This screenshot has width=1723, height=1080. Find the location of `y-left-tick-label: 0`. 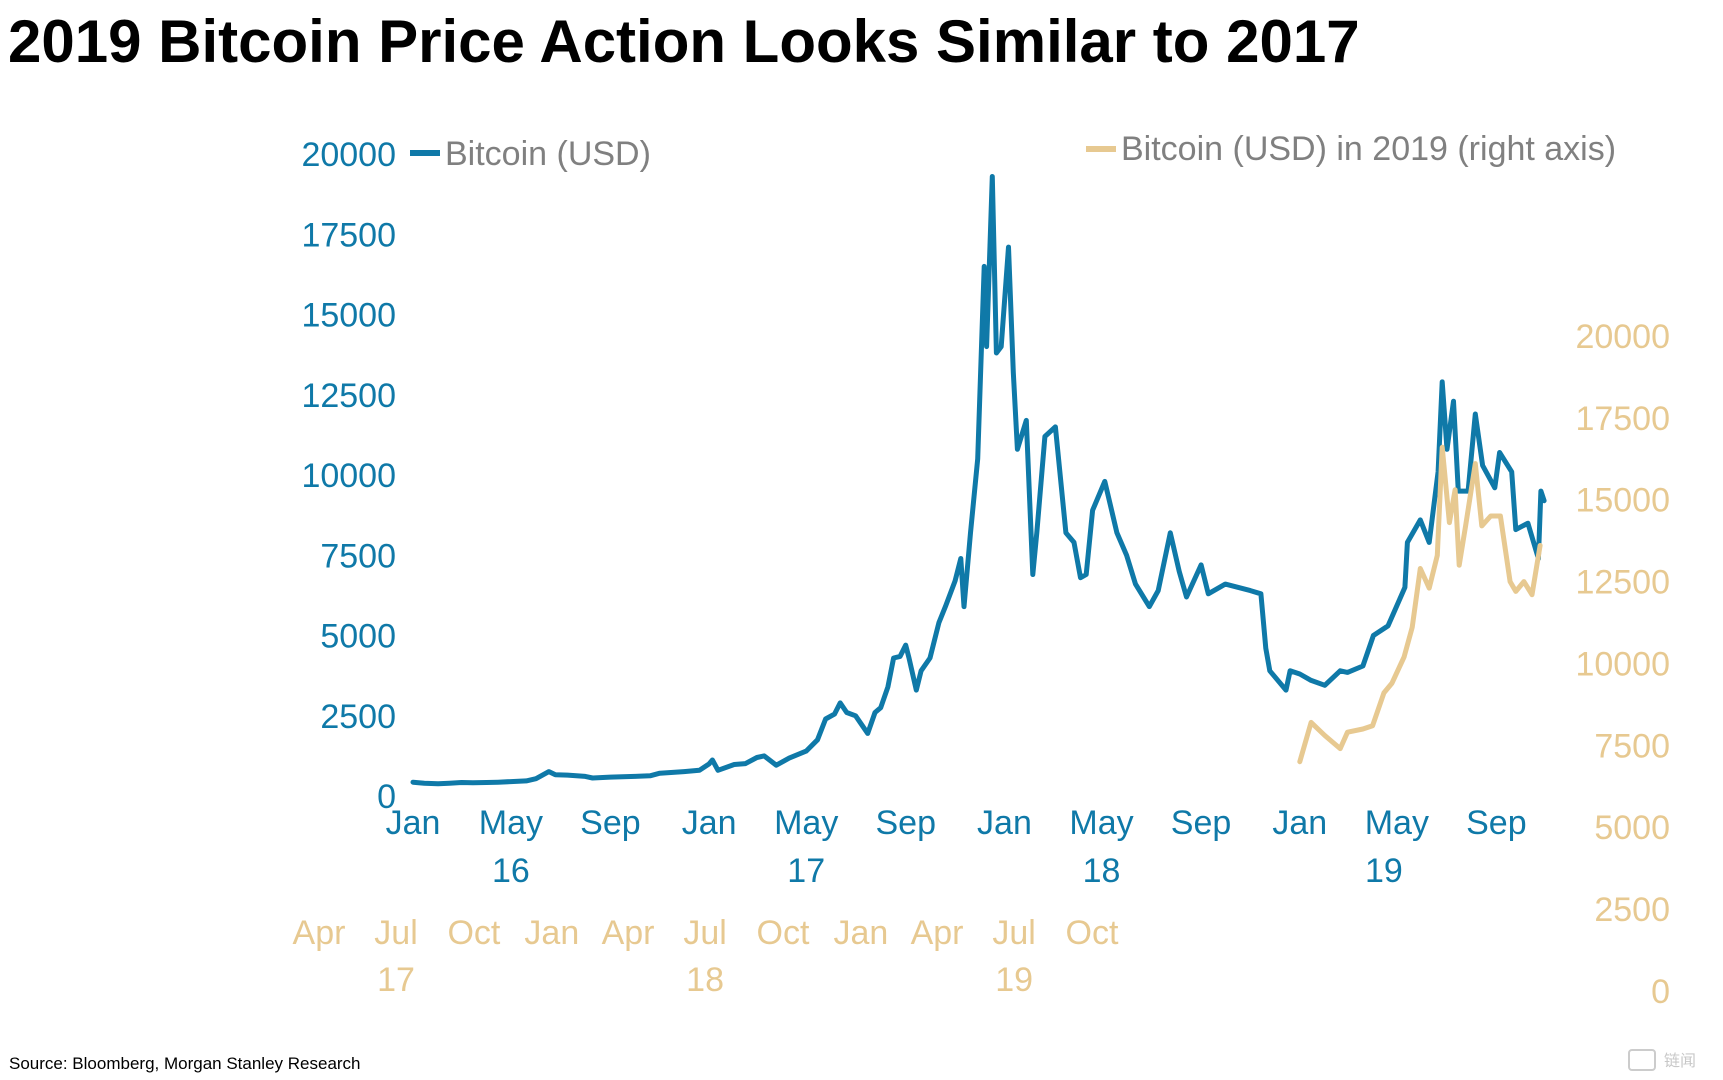

y-left-tick-label: 0 is located at coordinates (386, 797).